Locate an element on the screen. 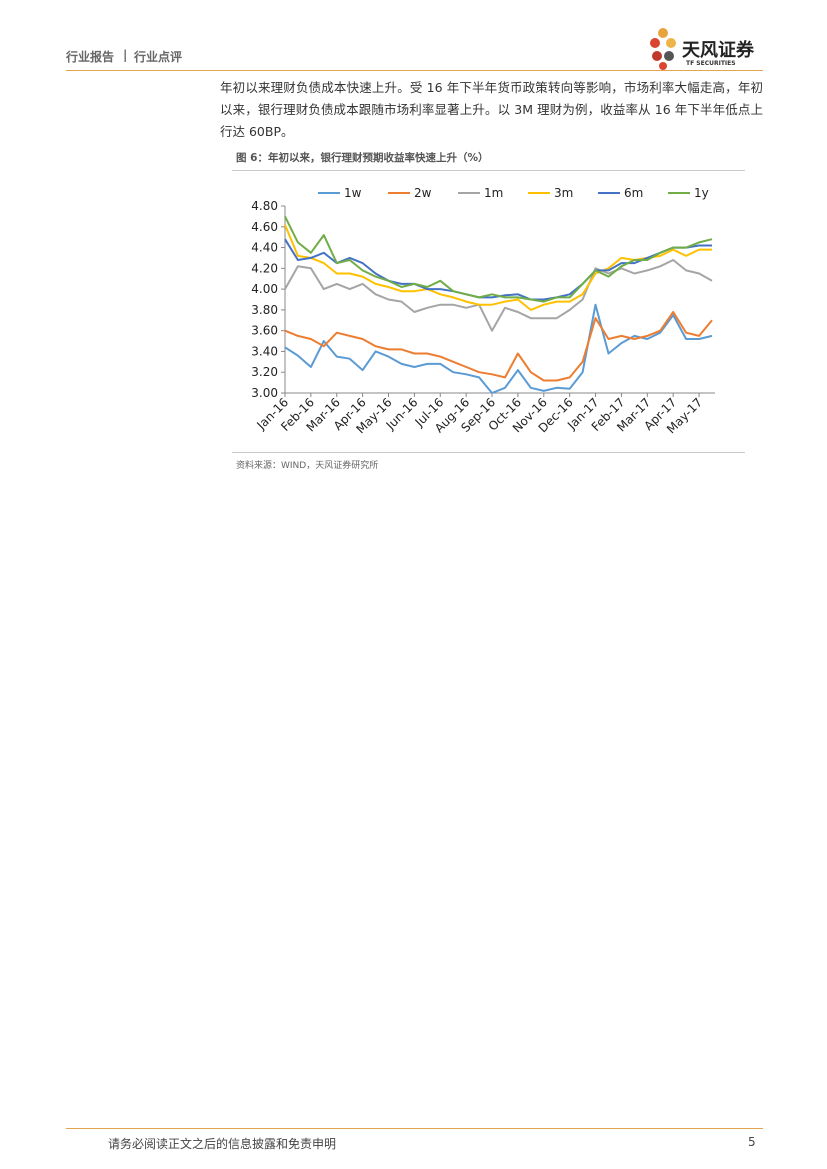 The image size is (827, 1169). y-tick-label: 4.00 is located at coordinates (264, 289).